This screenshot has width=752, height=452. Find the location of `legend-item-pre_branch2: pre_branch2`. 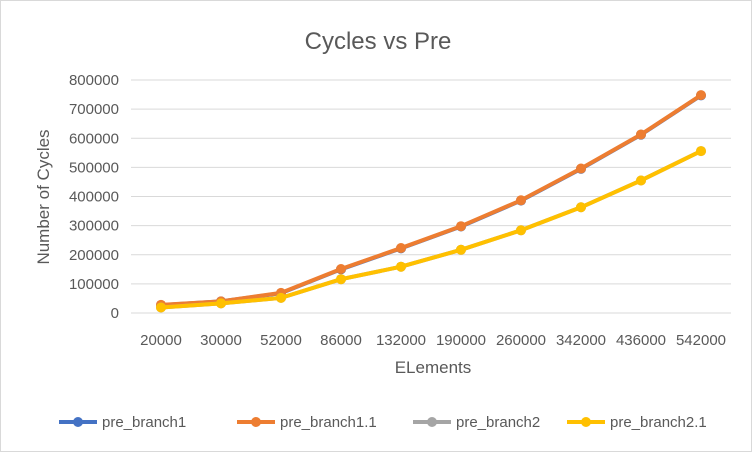

legend-item-pre_branch2: pre_branch2 is located at coordinates (476, 422).